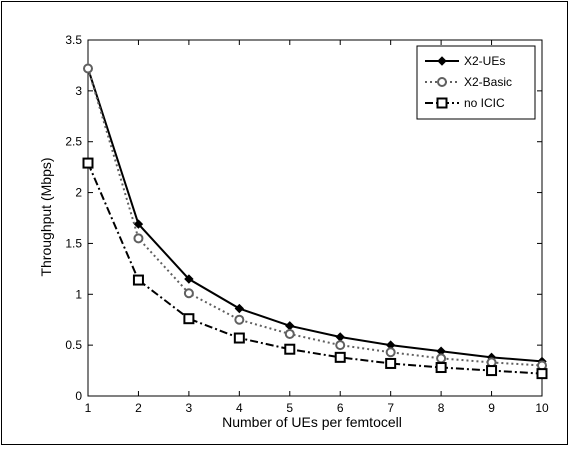 The width and height of the screenshot is (571, 449). I want to click on y-tick-label: 3, so click(78, 91).